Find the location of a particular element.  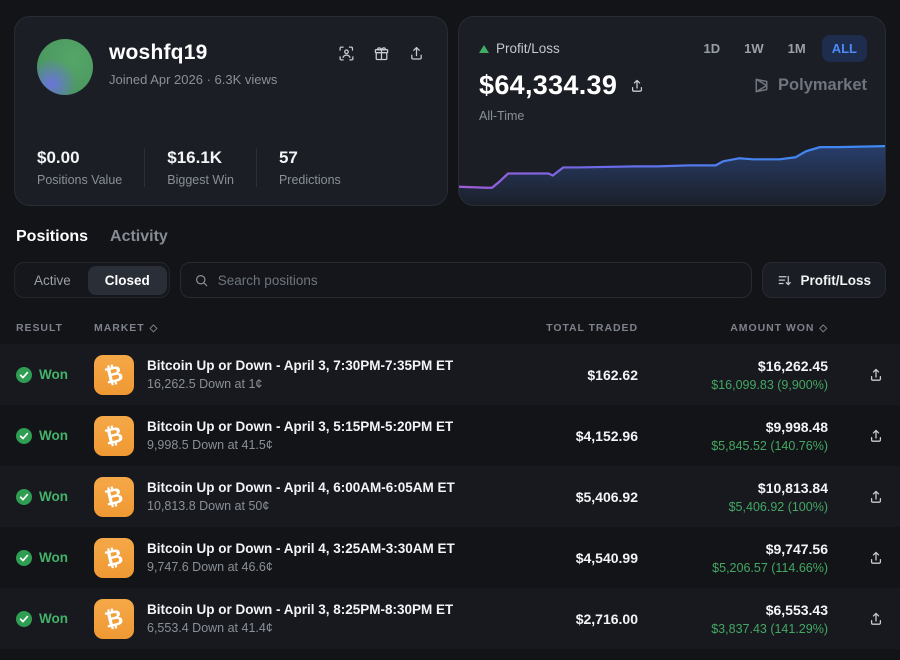

amount-won: $6,553.43 is located at coordinates (796, 609).